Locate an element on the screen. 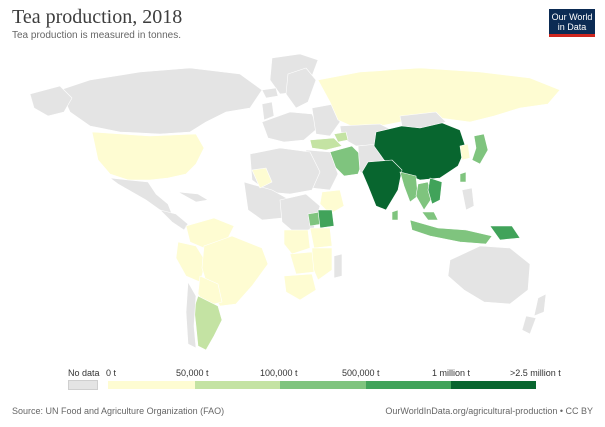 This screenshot has height=427, width=605. region-western-europe is located at coordinates (290, 127).